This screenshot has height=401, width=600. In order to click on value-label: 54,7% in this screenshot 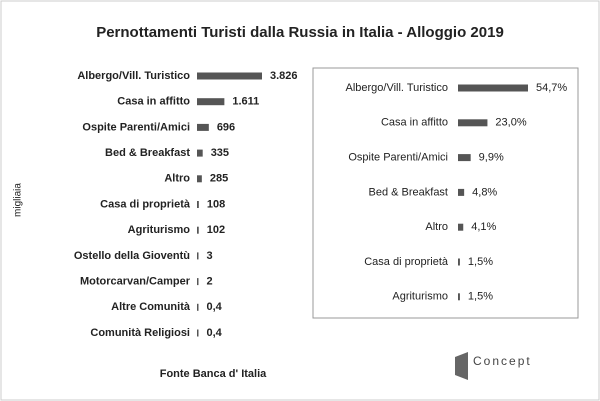, I will do `click(551, 88)`.